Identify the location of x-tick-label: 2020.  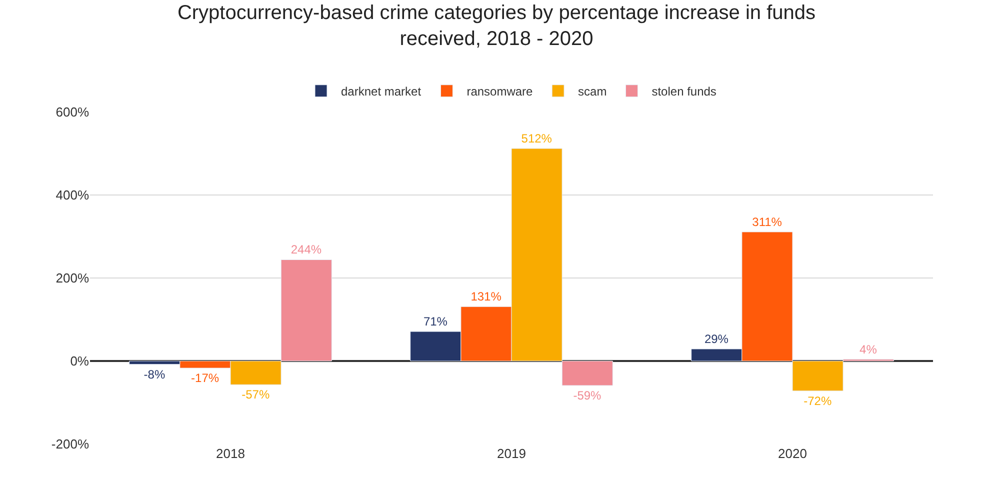
(792, 453).